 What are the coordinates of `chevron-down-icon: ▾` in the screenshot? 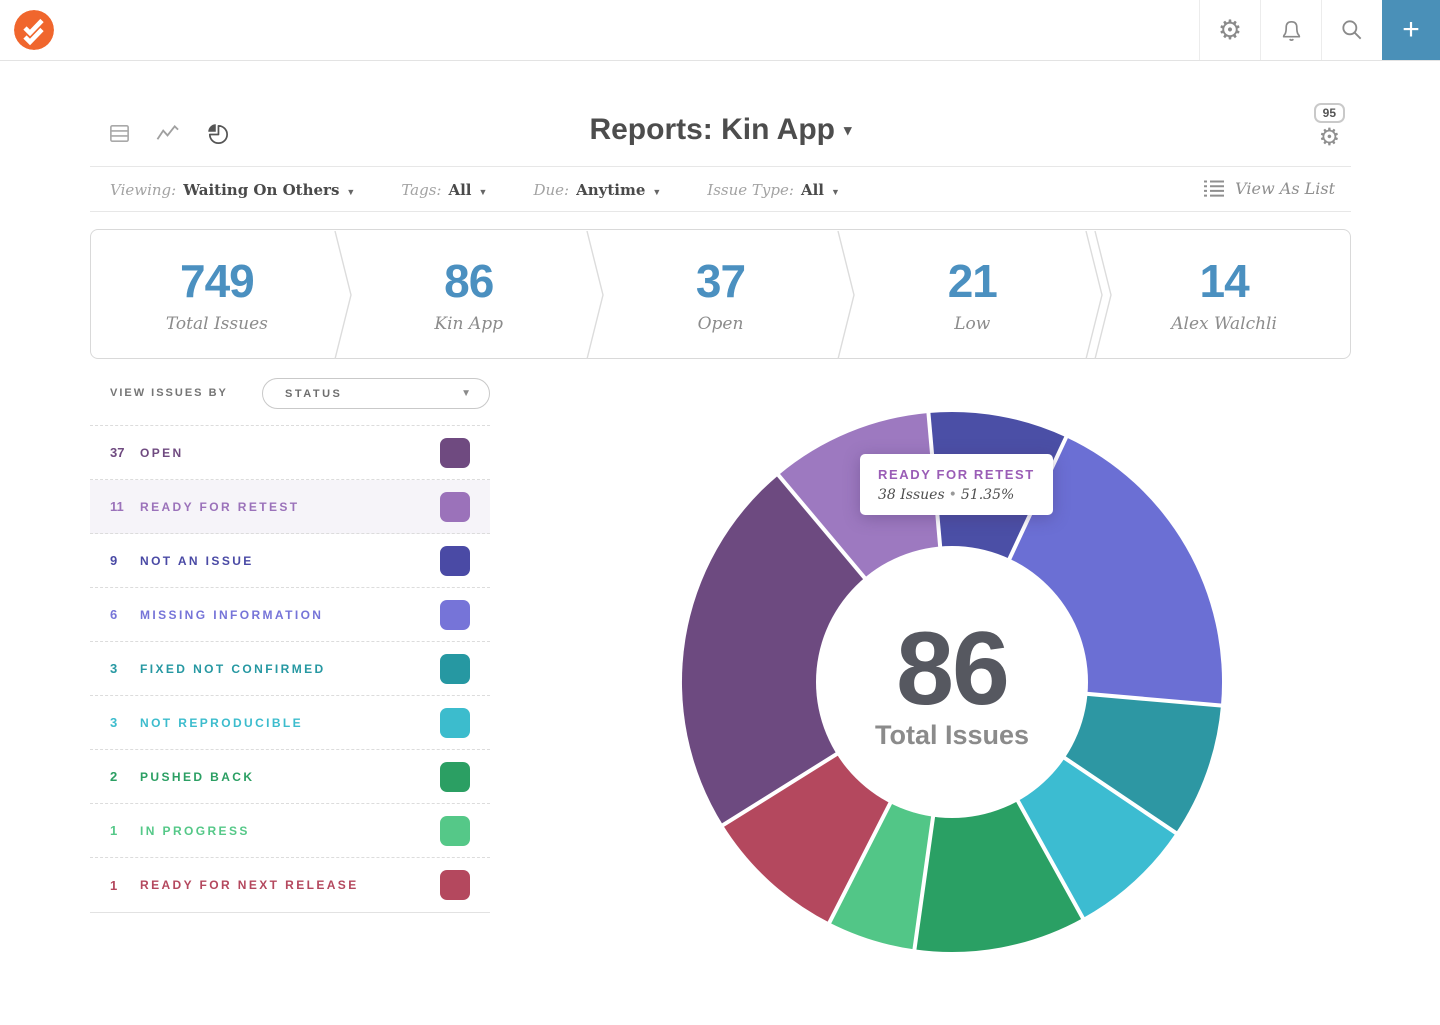 It's located at (848, 130).